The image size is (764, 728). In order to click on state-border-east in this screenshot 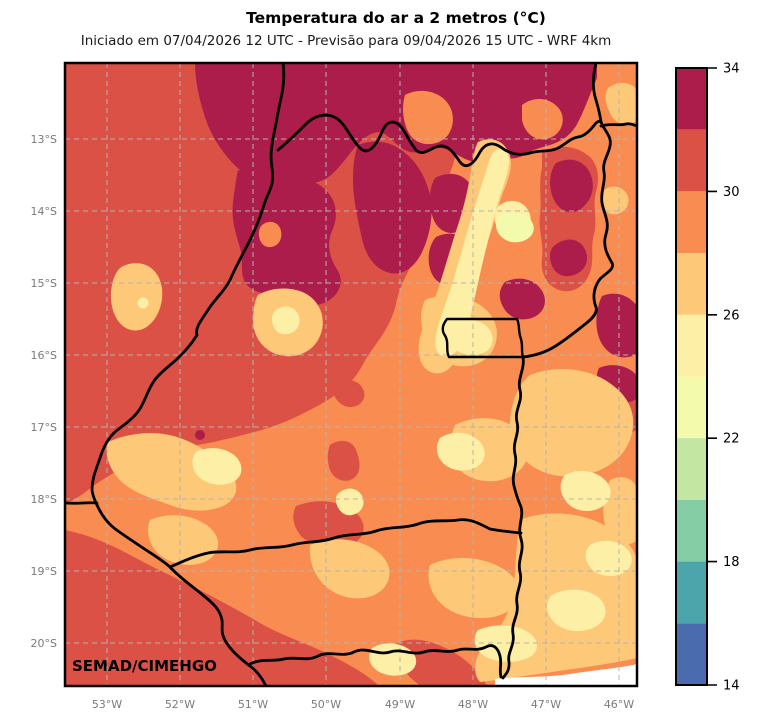, I will do `click(557, 400)`.